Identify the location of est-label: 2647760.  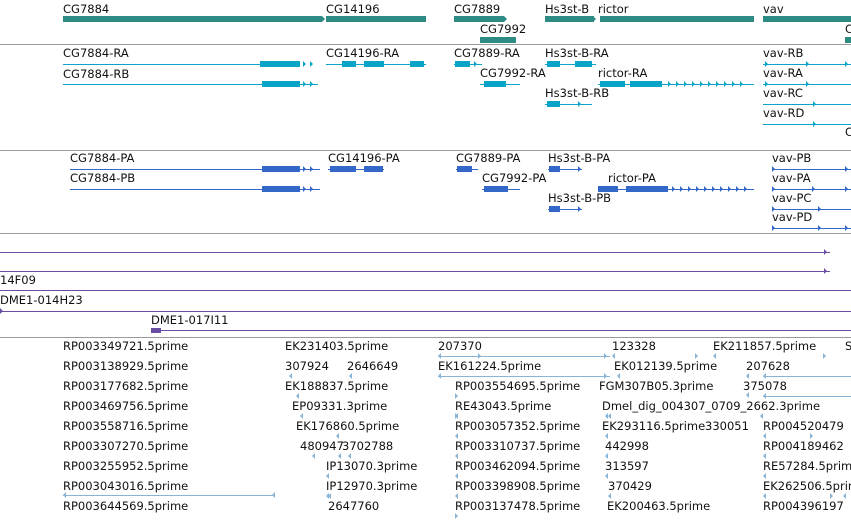
(354, 506).